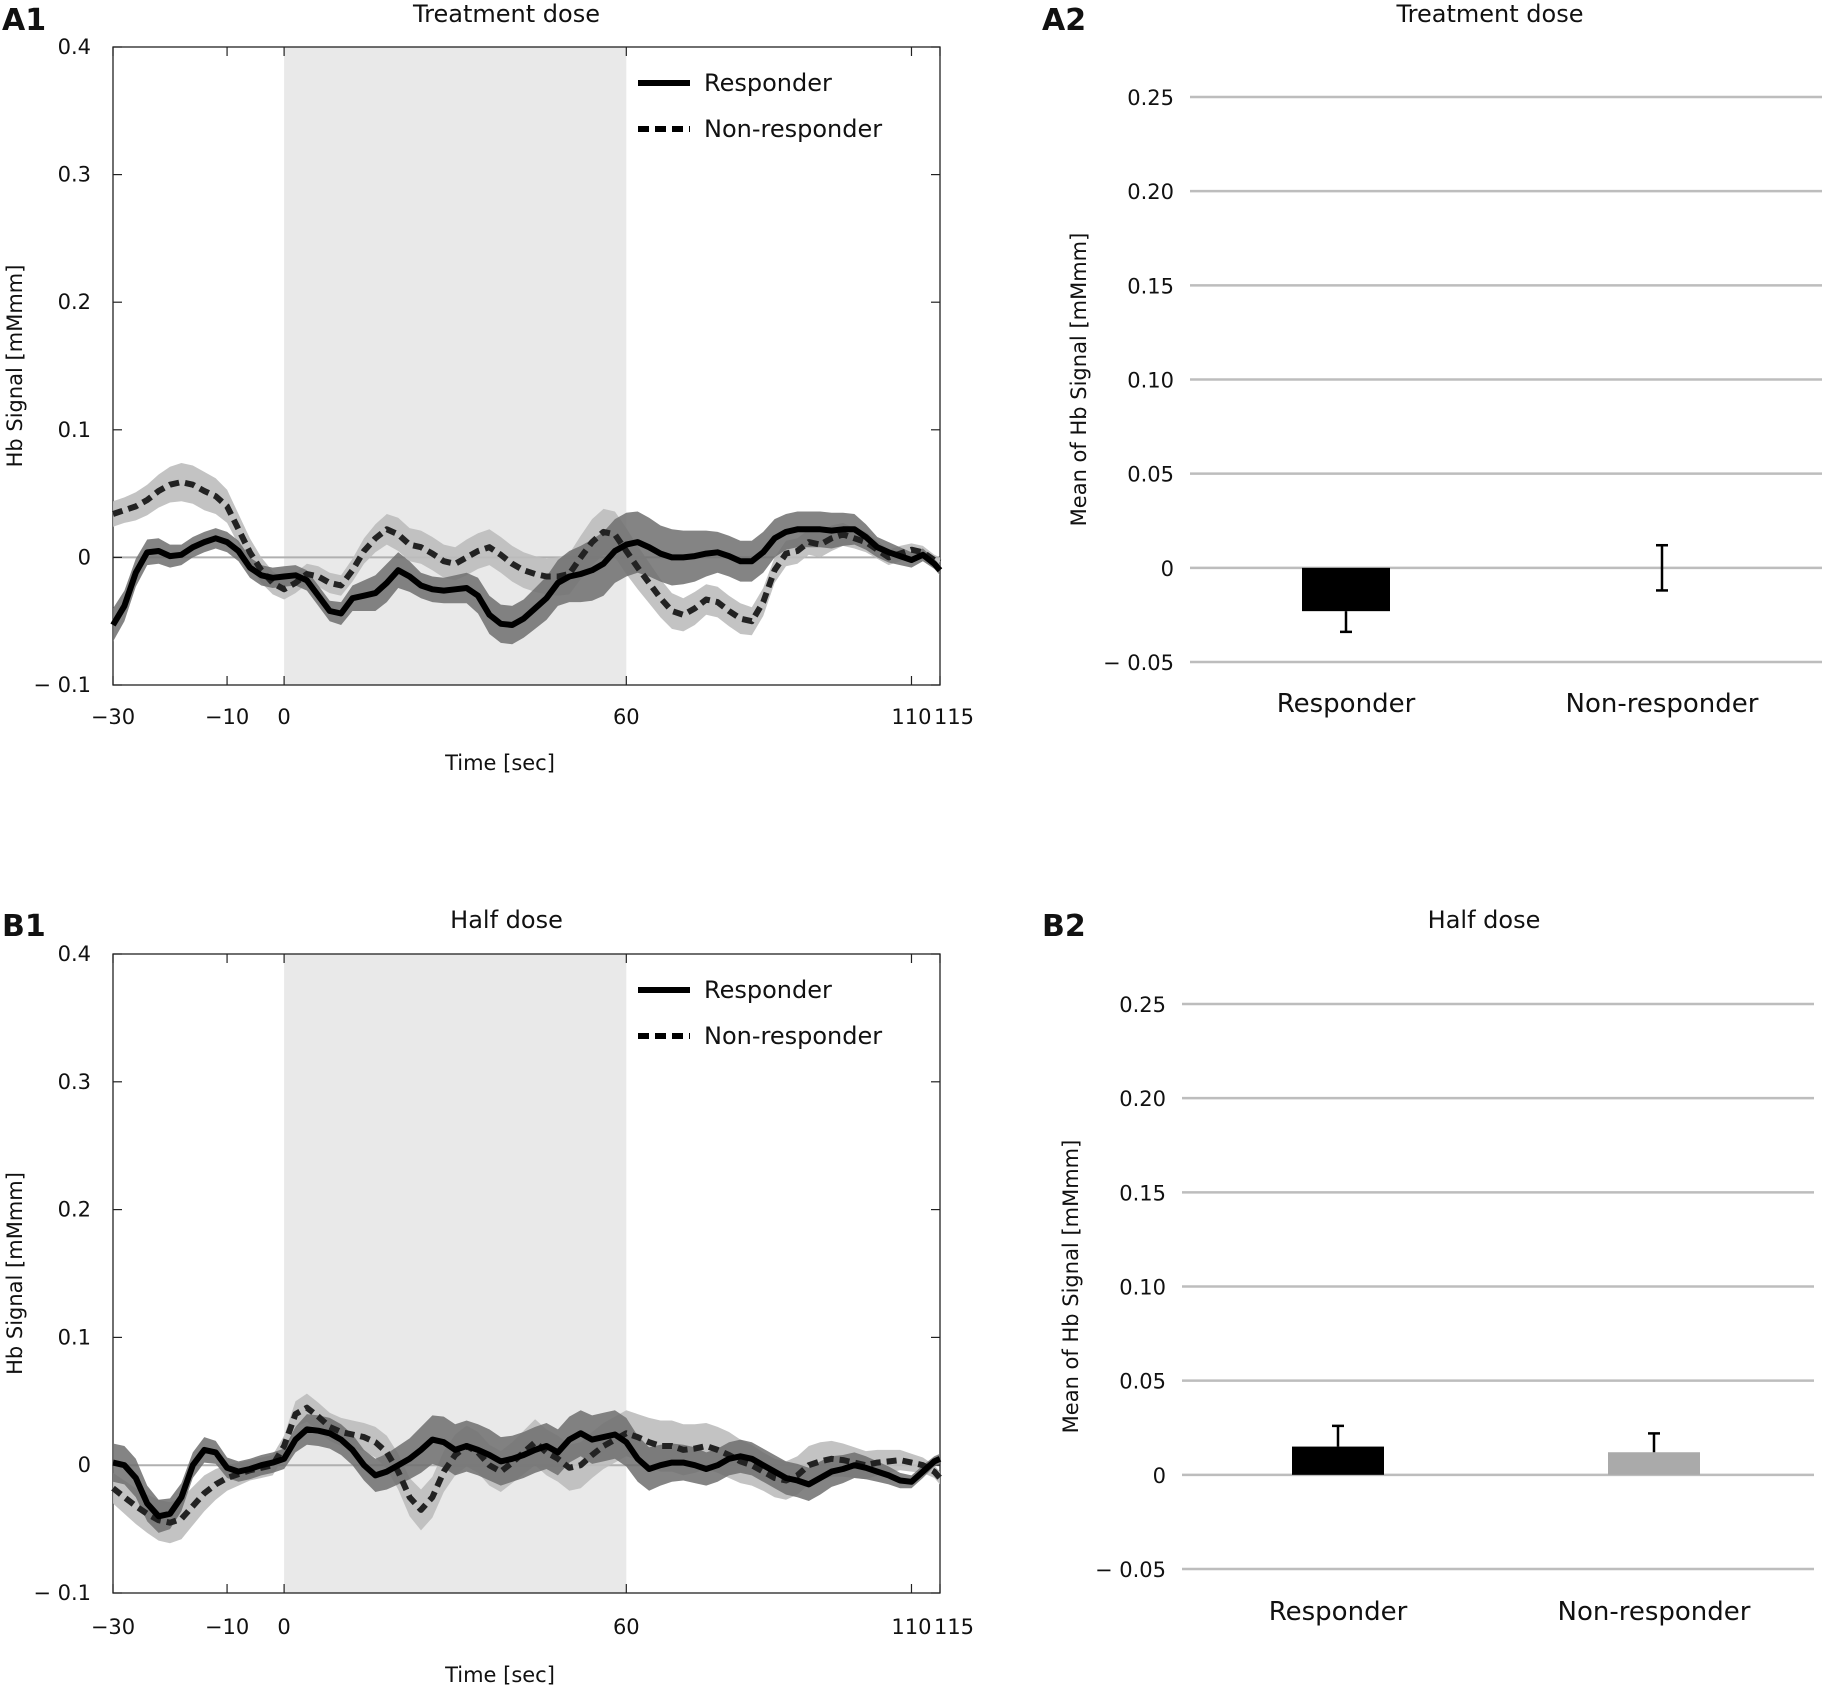  Describe the element at coordinates (1064, 926) in the screenshot. I see `panel-label: B2` at that location.